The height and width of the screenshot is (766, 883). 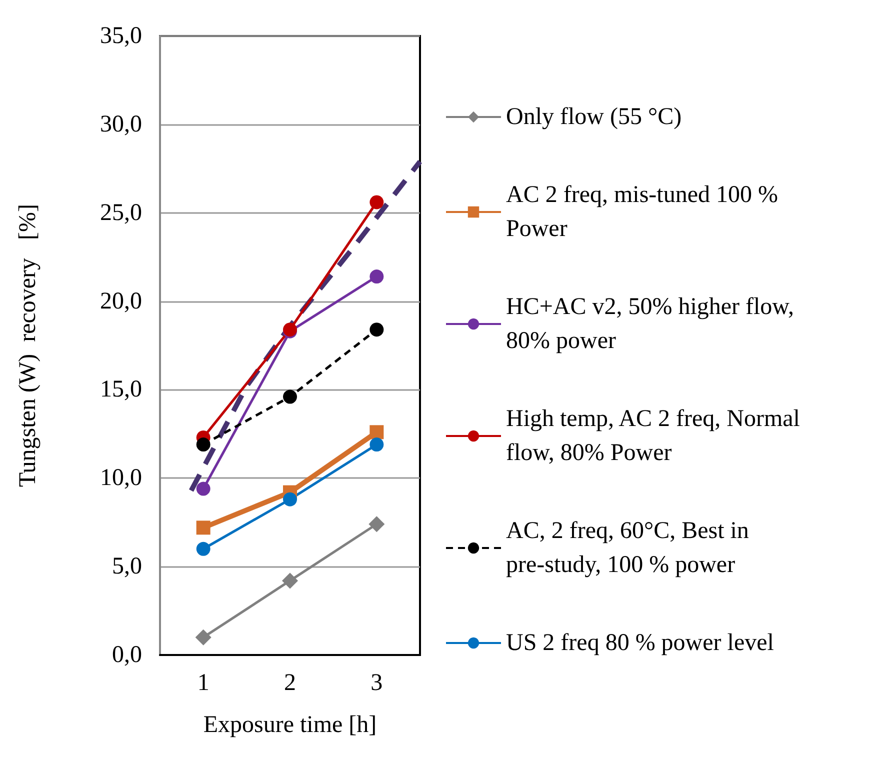 What do you see at coordinates (121, 213) in the screenshot?
I see `y-tick-label: 25,0` at bounding box center [121, 213].